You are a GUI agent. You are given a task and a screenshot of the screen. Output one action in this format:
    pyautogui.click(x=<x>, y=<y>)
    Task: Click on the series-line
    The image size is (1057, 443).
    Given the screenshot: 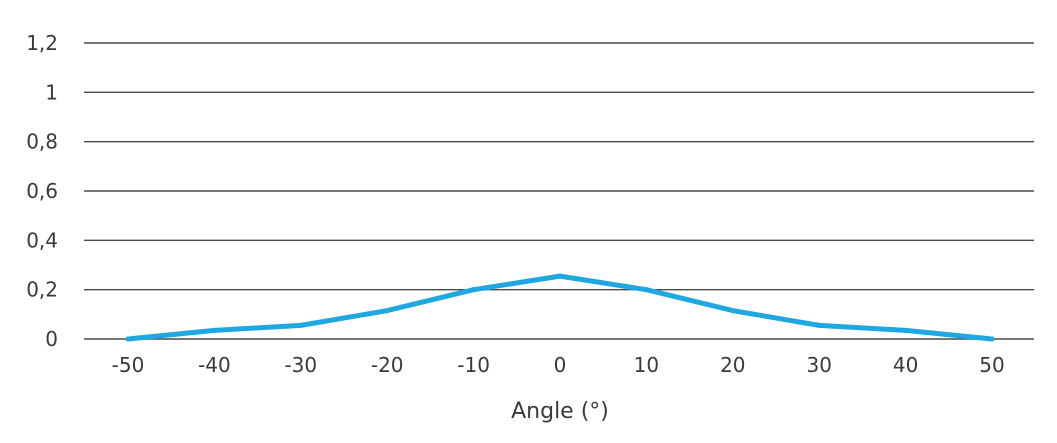 What is the action you would take?
    pyautogui.click(x=560, y=307)
    